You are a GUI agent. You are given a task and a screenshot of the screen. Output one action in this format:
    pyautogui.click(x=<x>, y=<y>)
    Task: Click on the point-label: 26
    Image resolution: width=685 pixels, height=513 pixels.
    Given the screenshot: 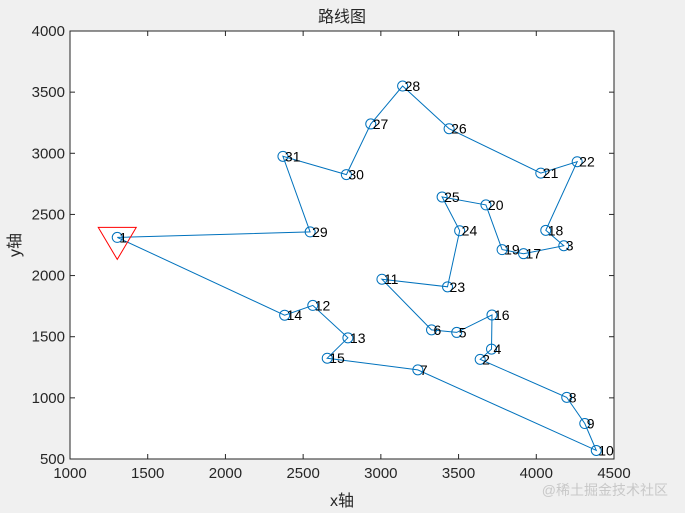 What is the action you would take?
    pyautogui.click(x=459, y=129)
    